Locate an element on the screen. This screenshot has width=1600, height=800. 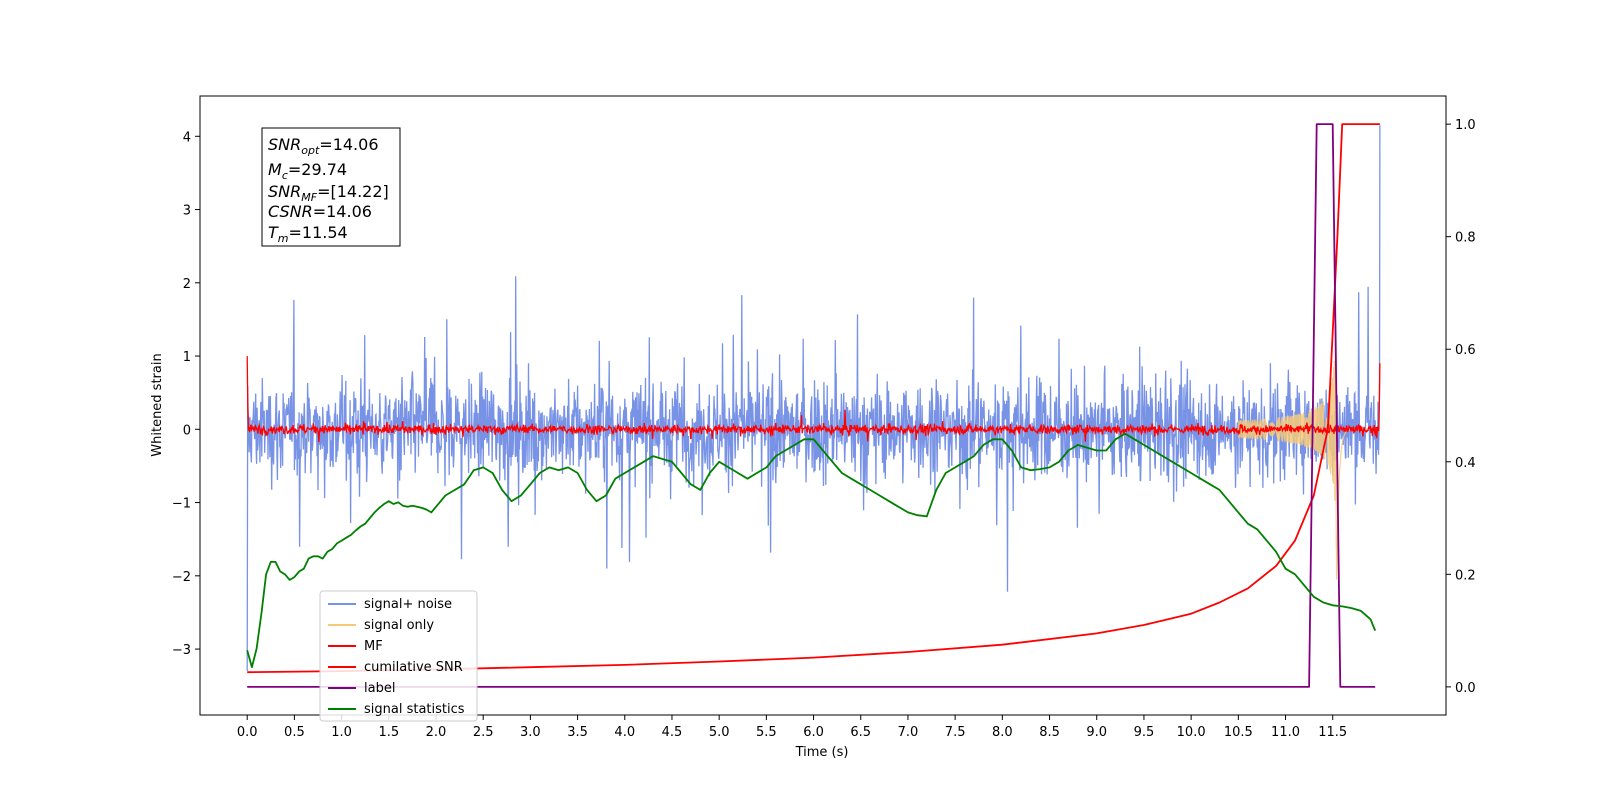
x-tick-label: 8.0 is located at coordinates (1002, 732).